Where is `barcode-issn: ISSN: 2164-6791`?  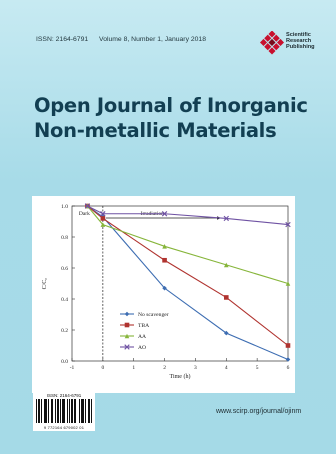
barcode-issn: ISSN: 2164-6791 is located at coordinates (64, 395).